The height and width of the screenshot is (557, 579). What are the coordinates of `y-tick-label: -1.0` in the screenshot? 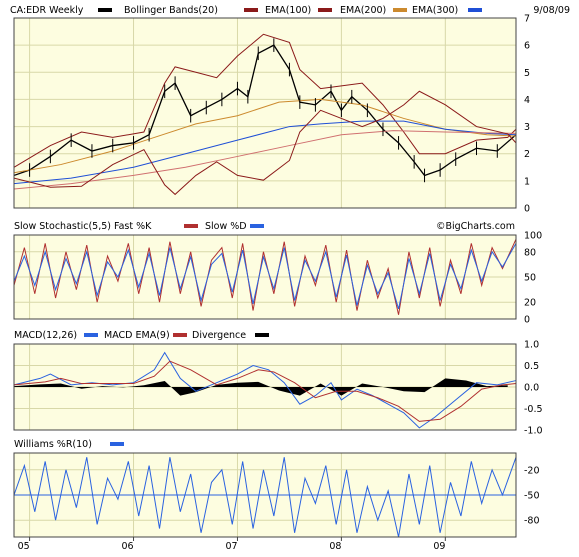 It's located at (533, 431).